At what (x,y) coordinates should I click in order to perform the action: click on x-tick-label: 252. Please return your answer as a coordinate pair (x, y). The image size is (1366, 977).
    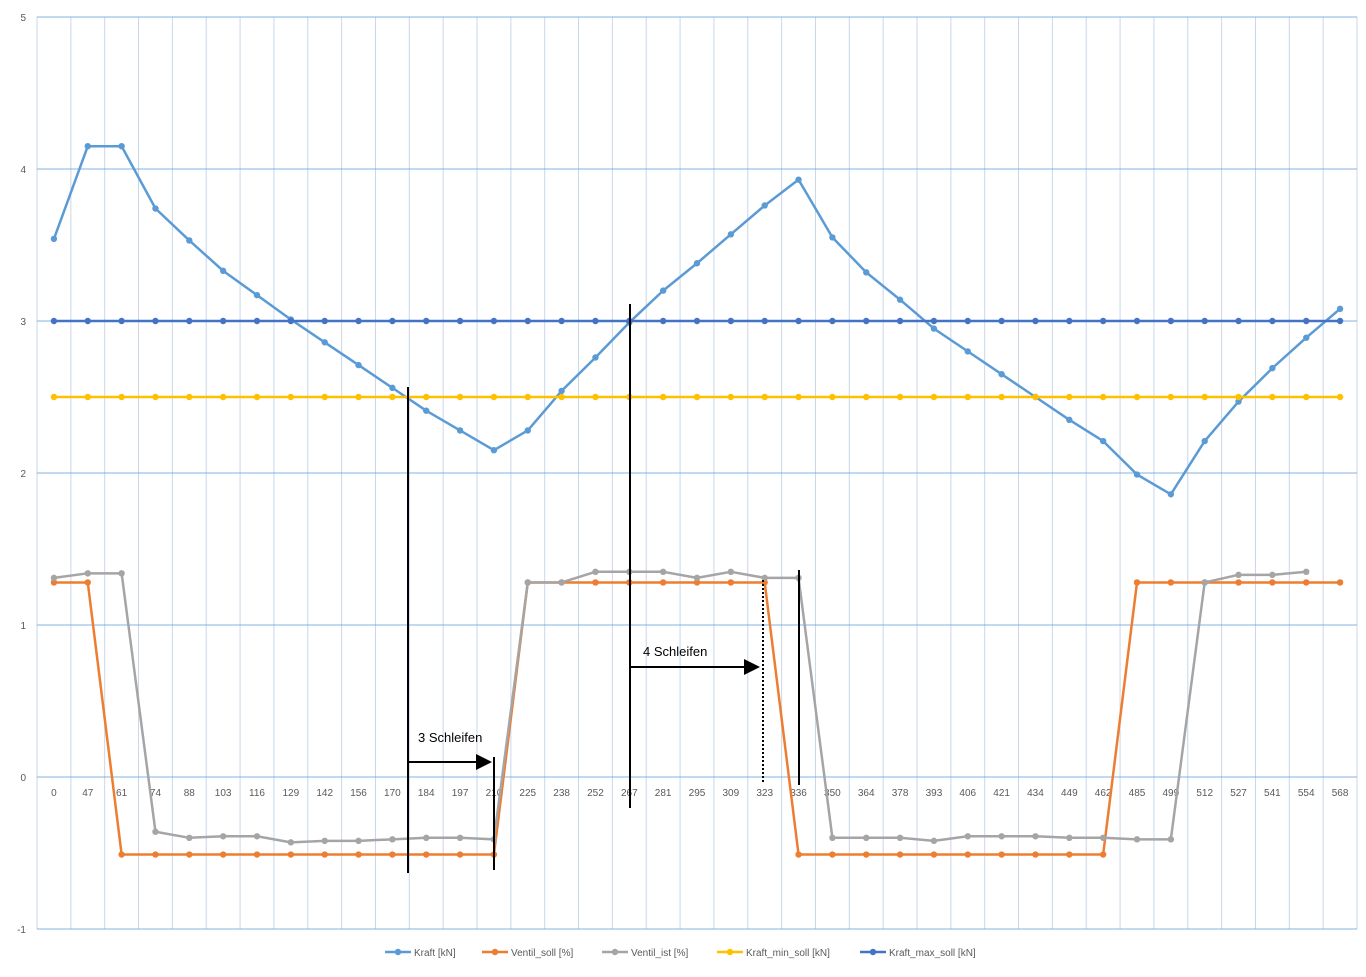
    Looking at the image, I should click on (595, 793).